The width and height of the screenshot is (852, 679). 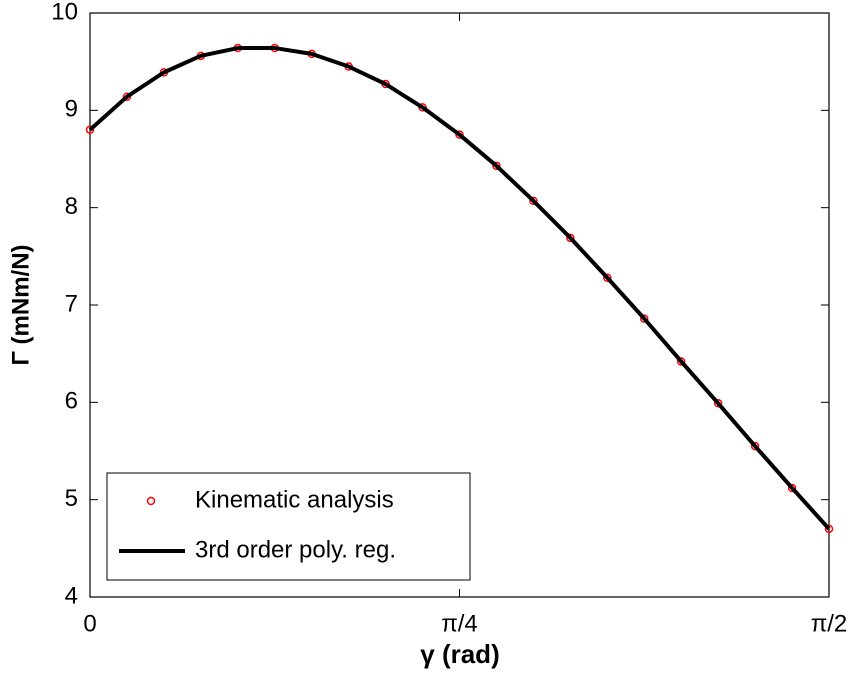 What do you see at coordinates (829, 623) in the screenshot?
I see `x-tick-label: π/2` at bounding box center [829, 623].